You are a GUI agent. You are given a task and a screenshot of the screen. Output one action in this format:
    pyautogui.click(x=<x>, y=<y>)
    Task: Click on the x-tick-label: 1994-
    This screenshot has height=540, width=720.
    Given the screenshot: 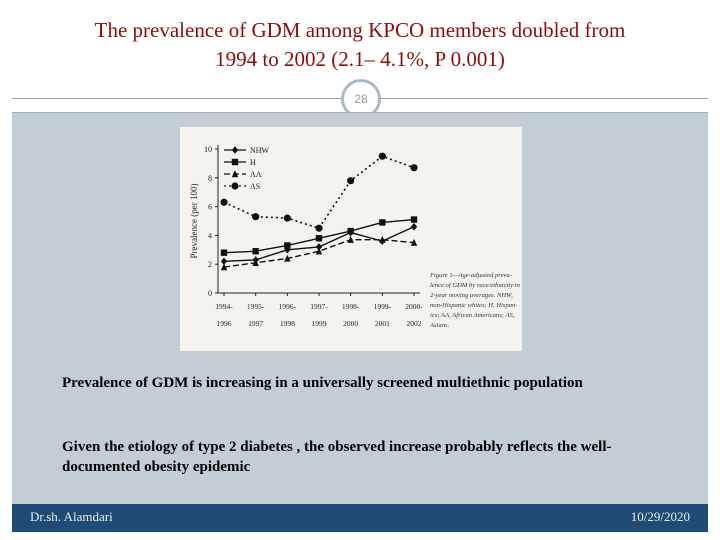 What is the action you would take?
    pyautogui.click(x=224, y=306)
    